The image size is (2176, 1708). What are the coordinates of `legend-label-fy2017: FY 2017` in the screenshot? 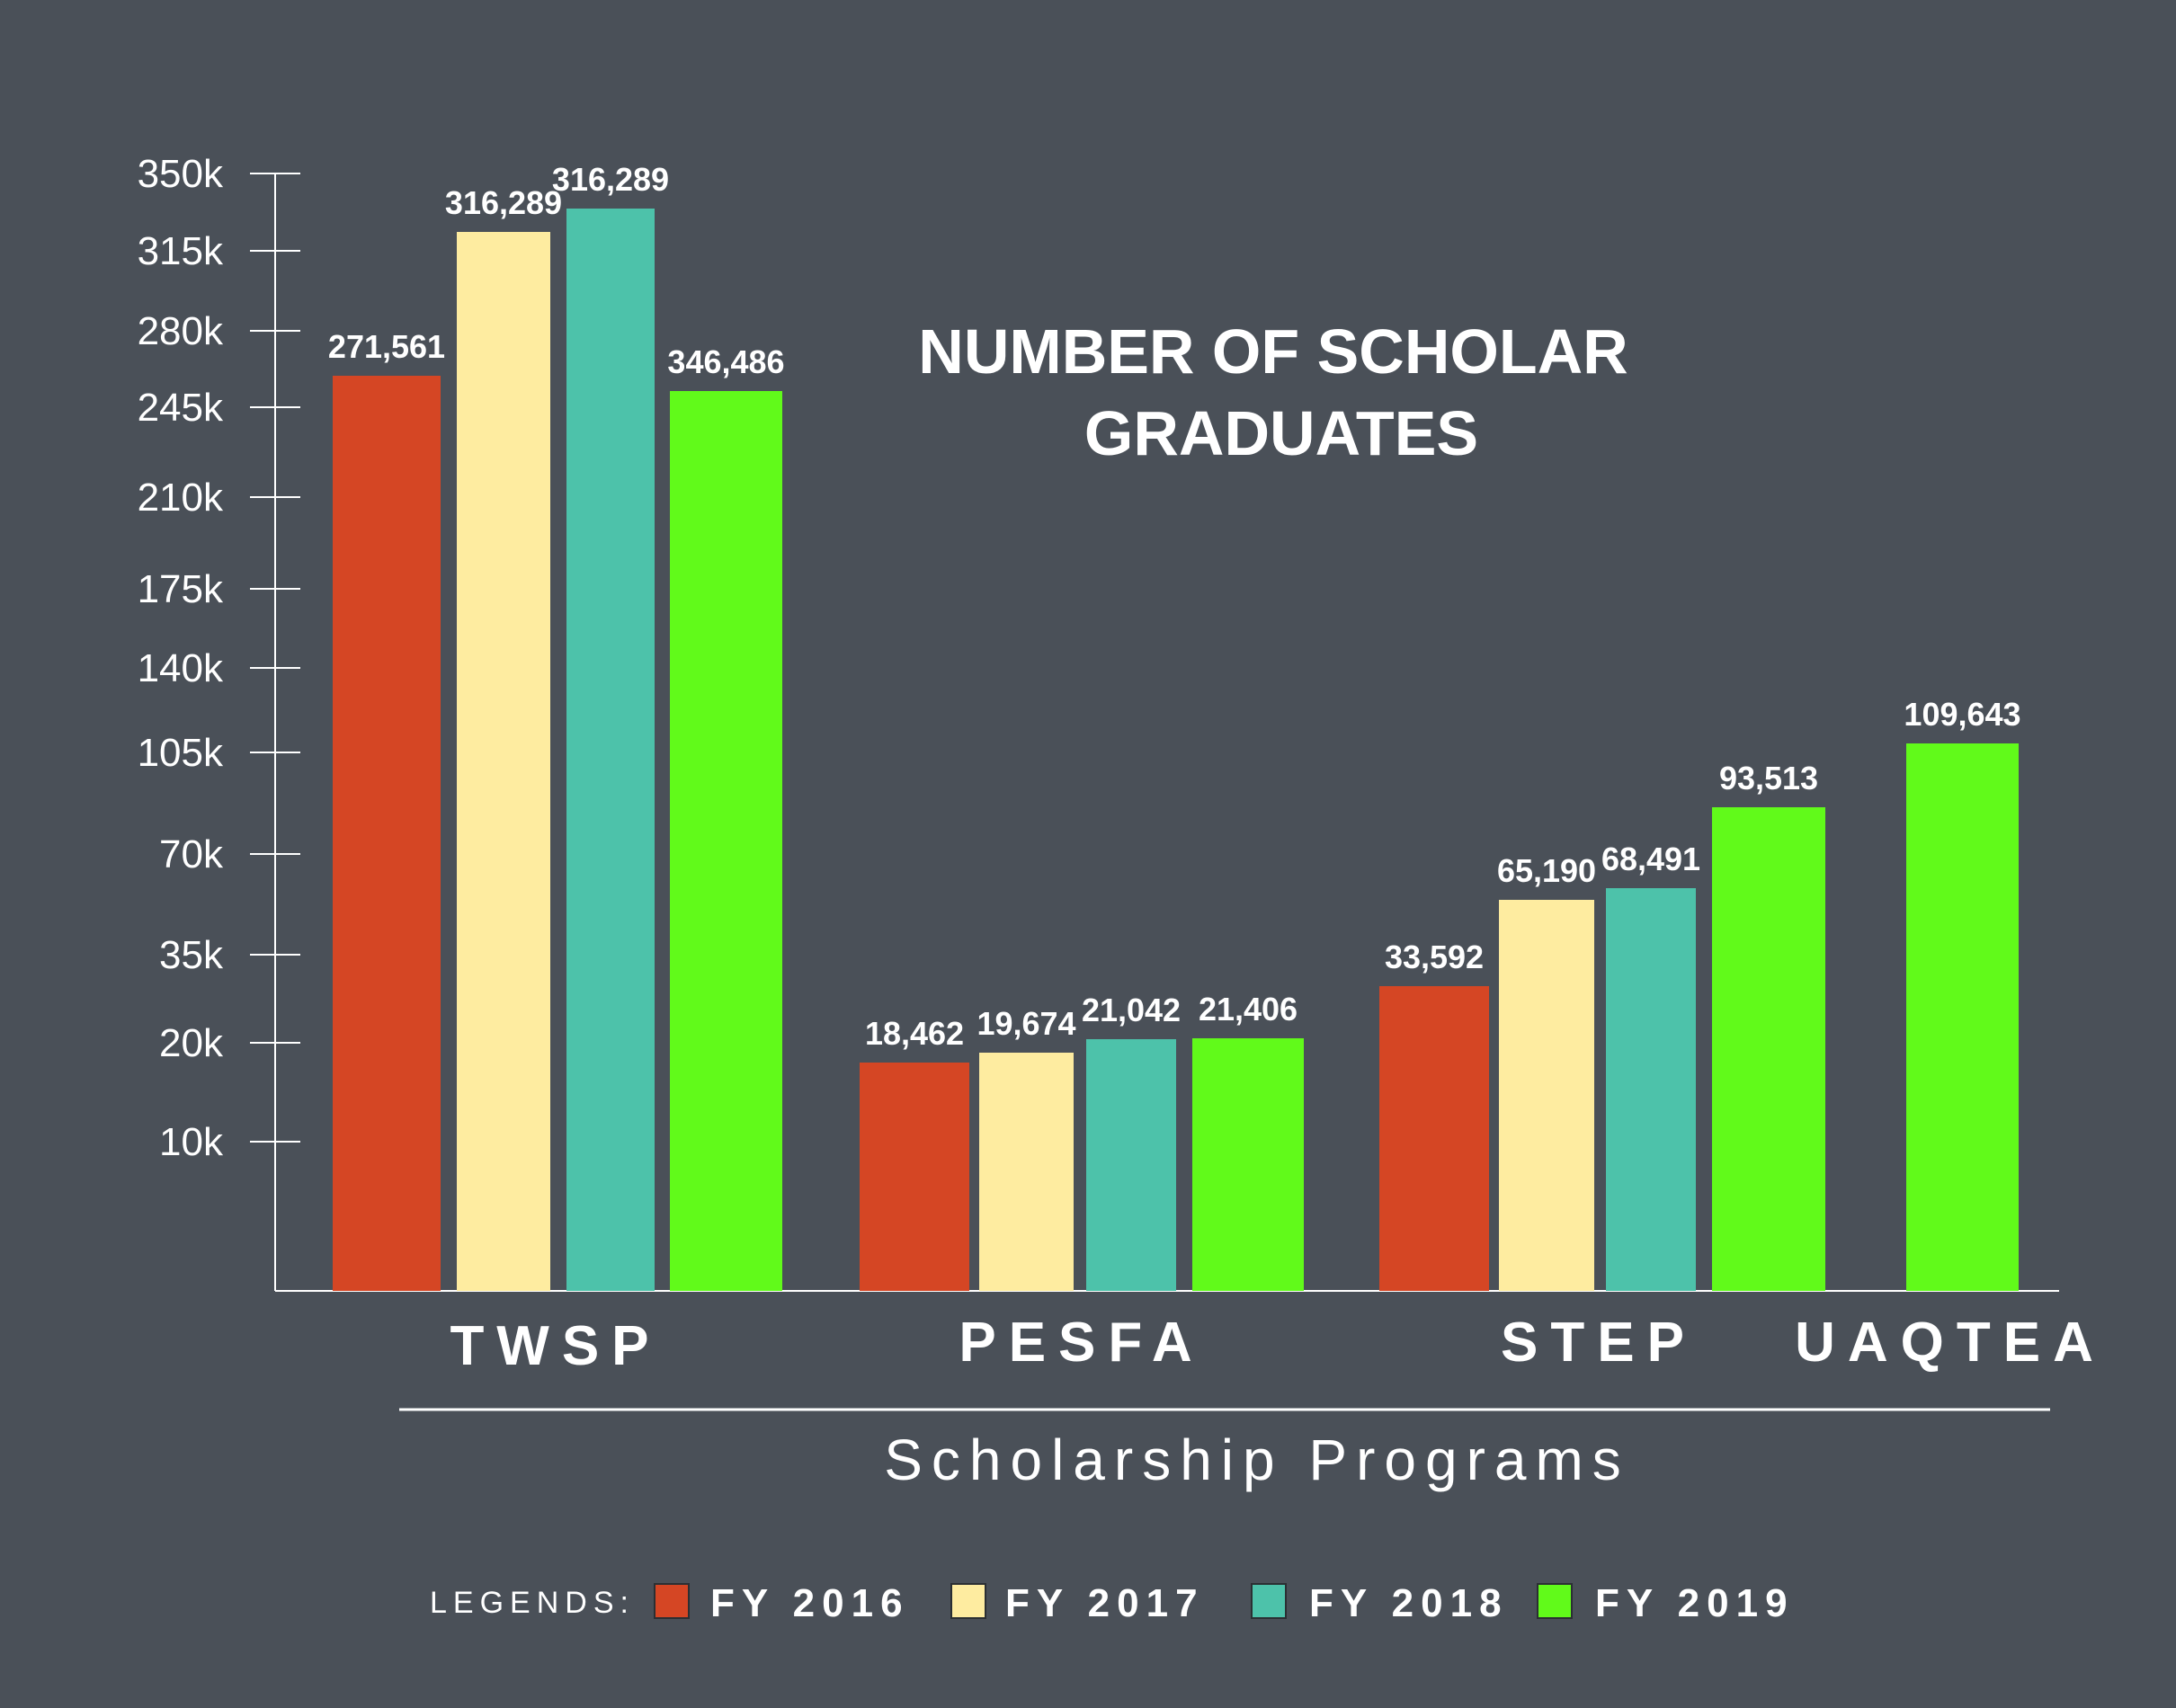 It's located at (1105, 1603).